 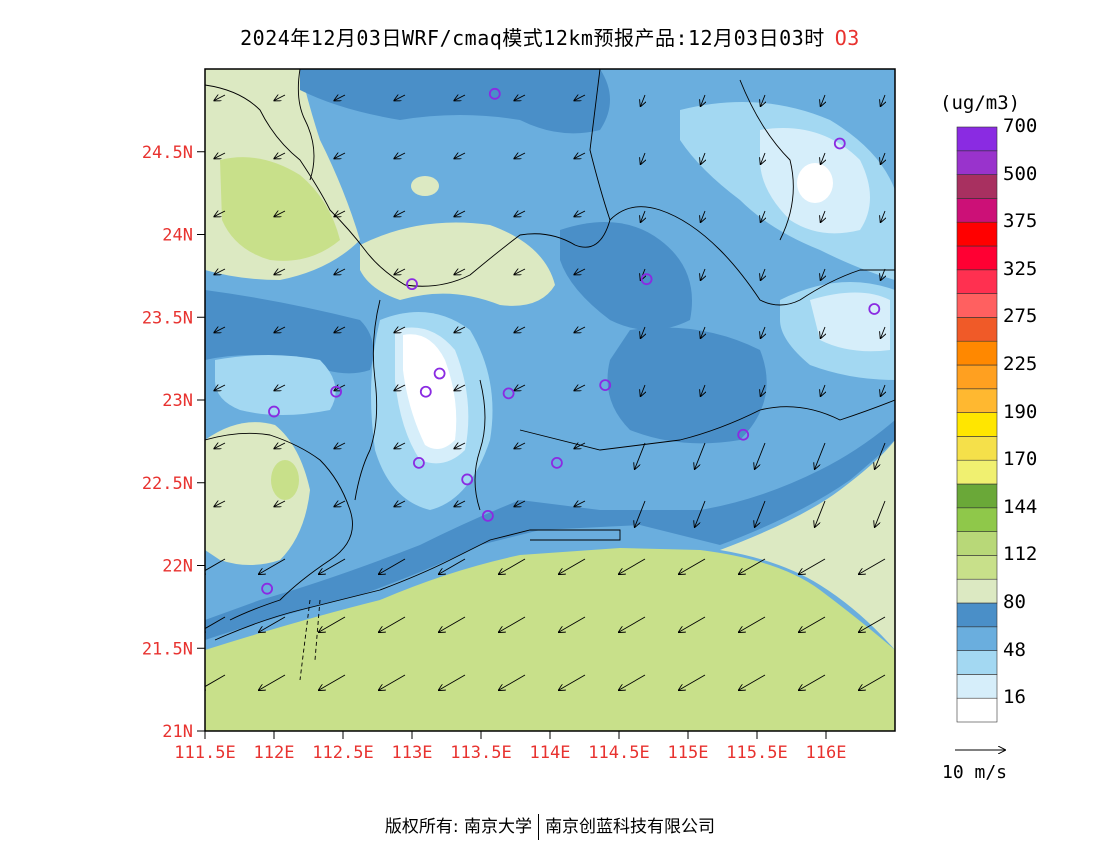 I want to click on copyright: 版权所有: 南京大学 南京创蓝科技有限公司, so click(x=550, y=826).